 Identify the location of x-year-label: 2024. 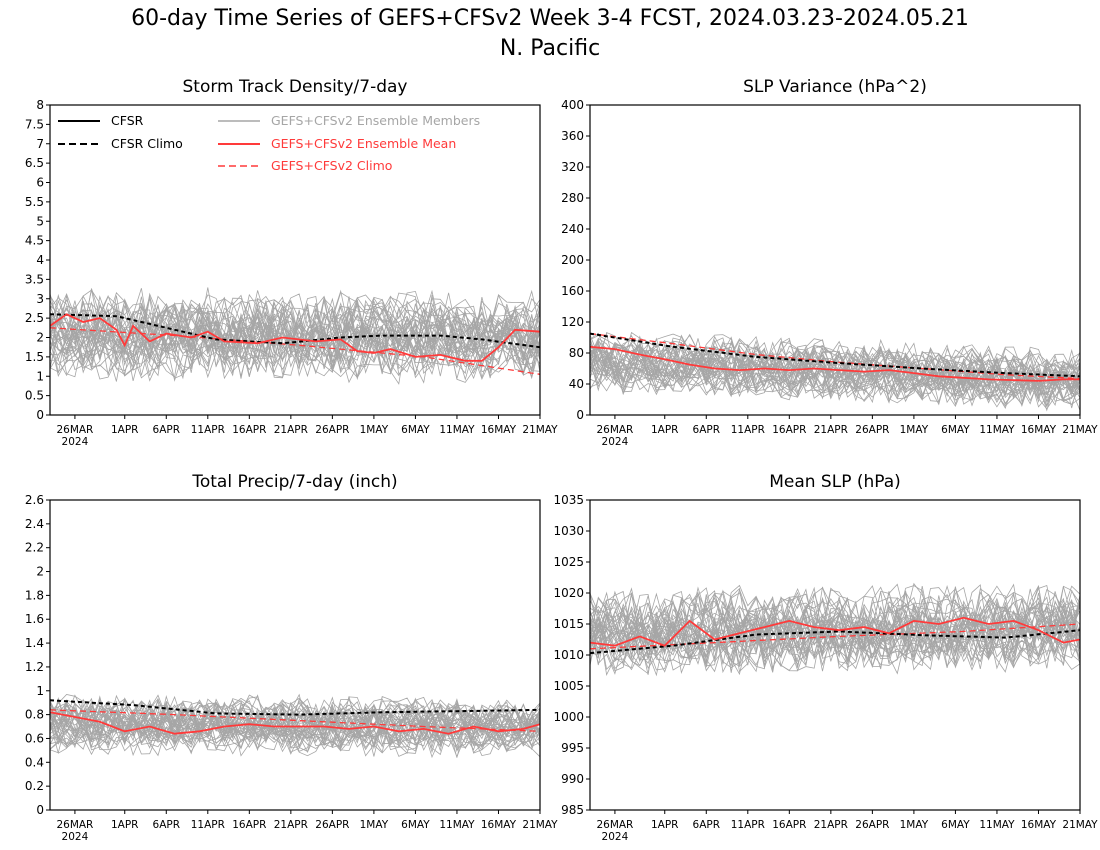
(615, 837).